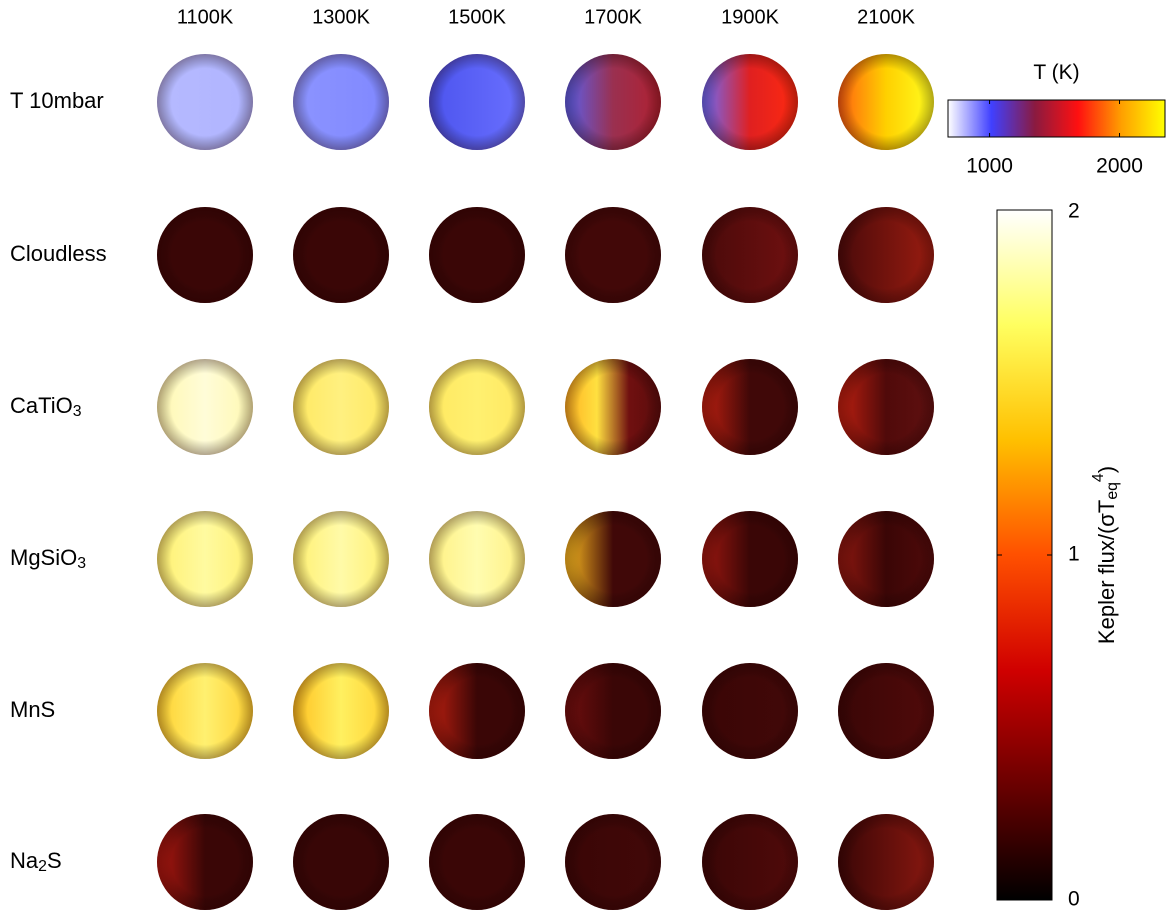 This screenshot has width=1167, height=922. Describe the element at coordinates (613, 17) in the screenshot. I see `column-label: 1700K` at that location.